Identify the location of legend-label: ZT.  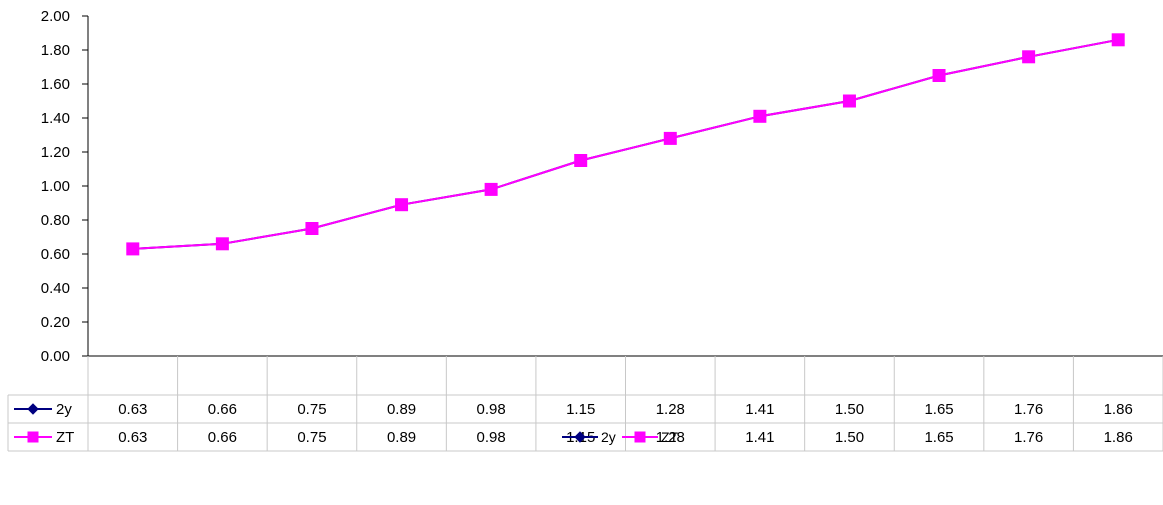
(670, 437).